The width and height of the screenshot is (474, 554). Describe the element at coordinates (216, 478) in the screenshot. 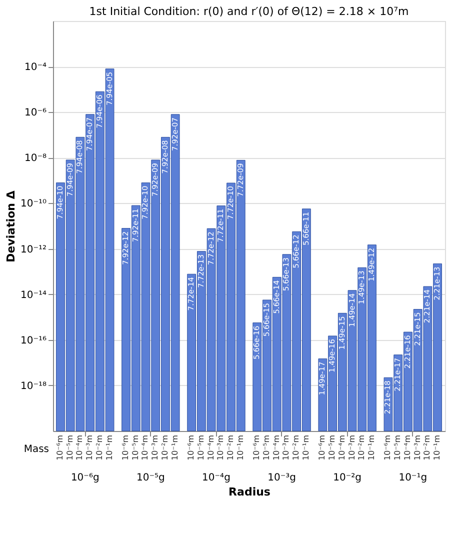

I see `x-tick-label: 10⁻⁴g` at that location.